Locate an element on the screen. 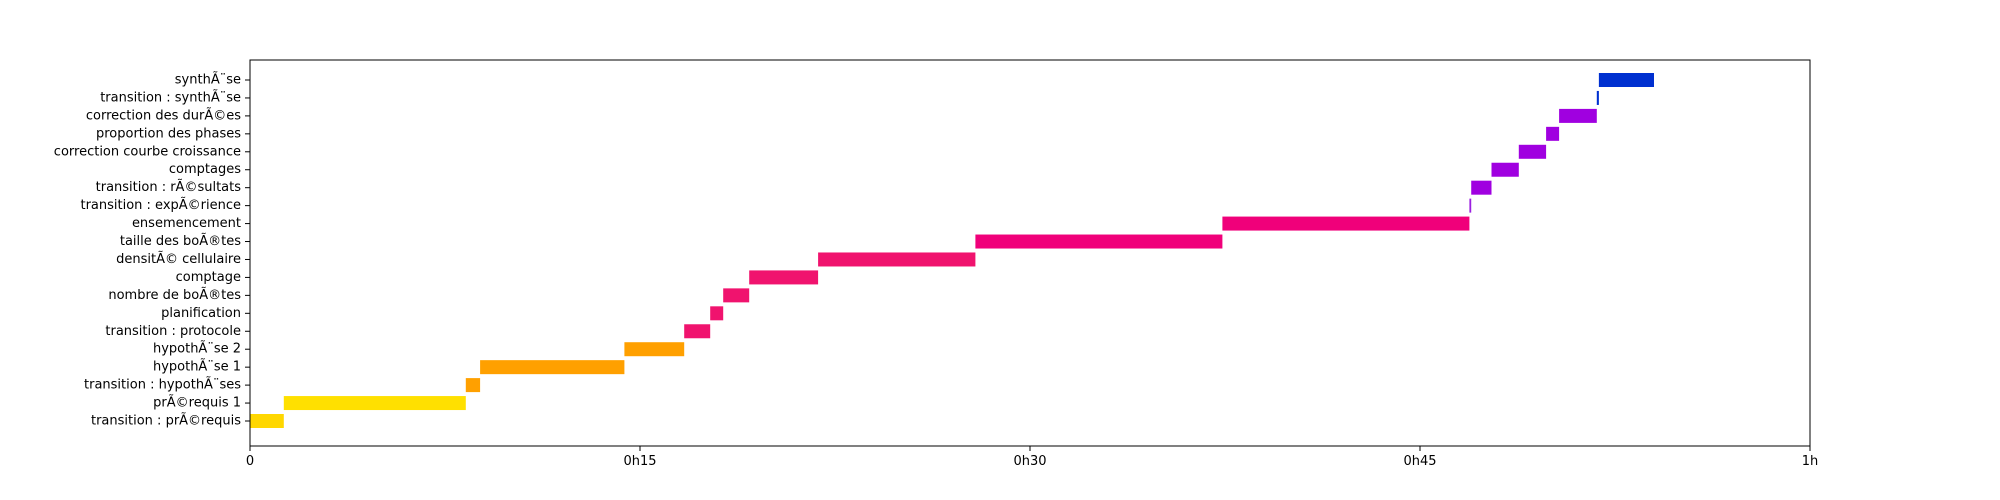 This screenshot has height=500, width=2000. task-label: transition : synthÃ¨se is located at coordinates (170, 97).